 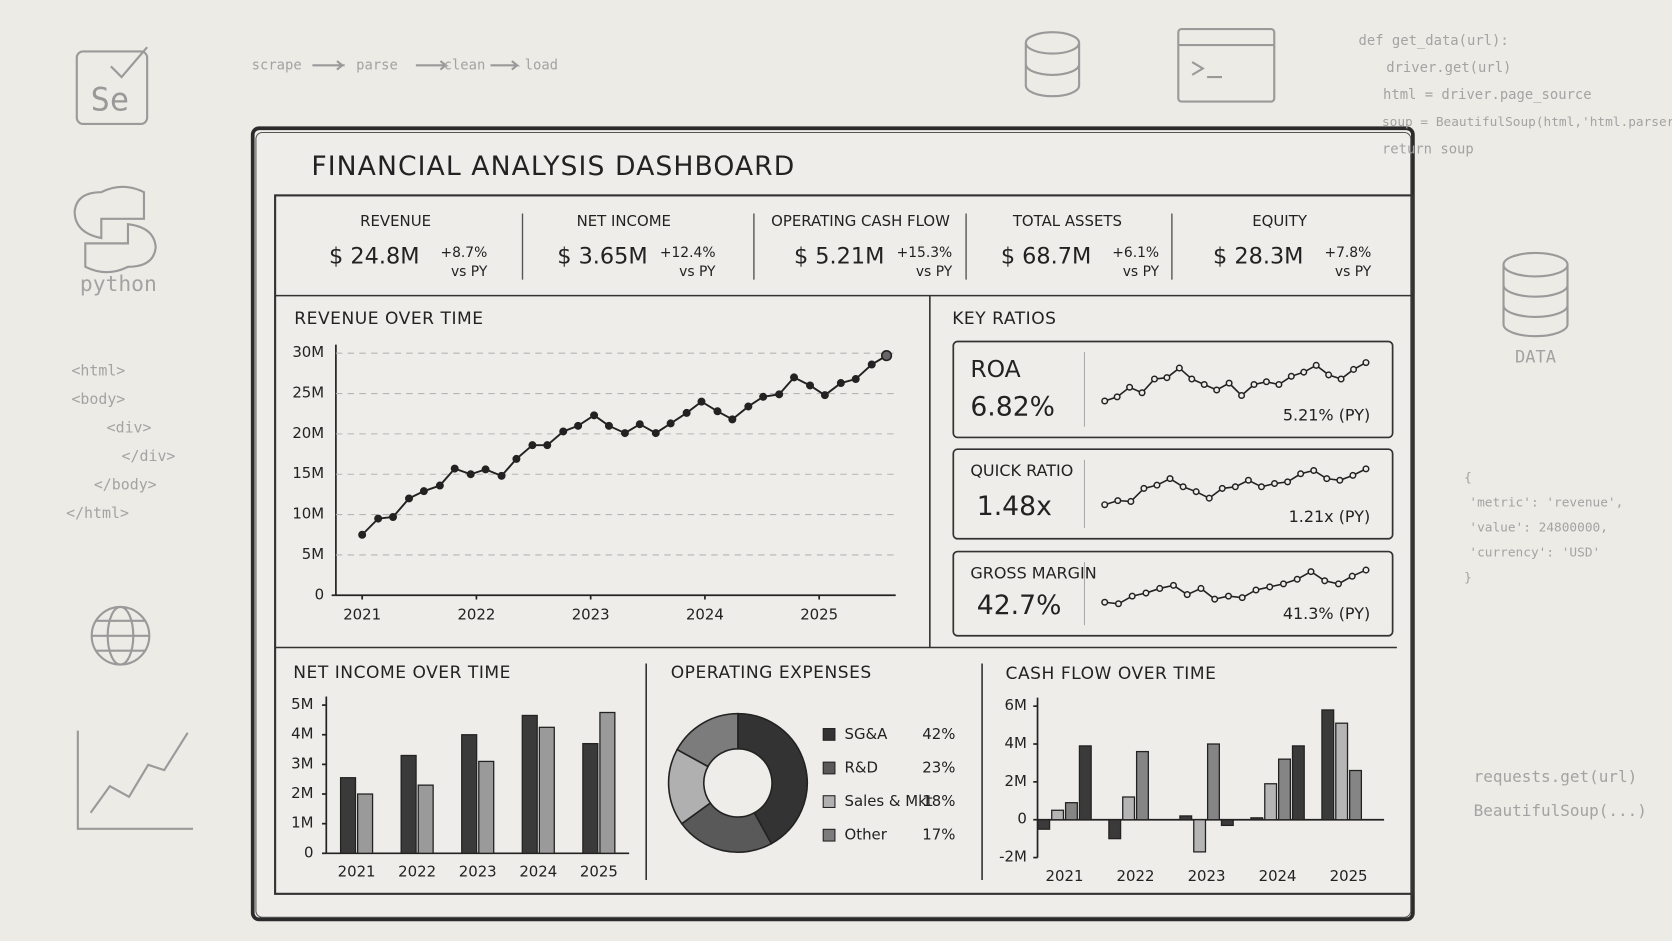 What do you see at coordinates (938, 734) in the screenshot?
I see `value-label: 42%` at bounding box center [938, 734].